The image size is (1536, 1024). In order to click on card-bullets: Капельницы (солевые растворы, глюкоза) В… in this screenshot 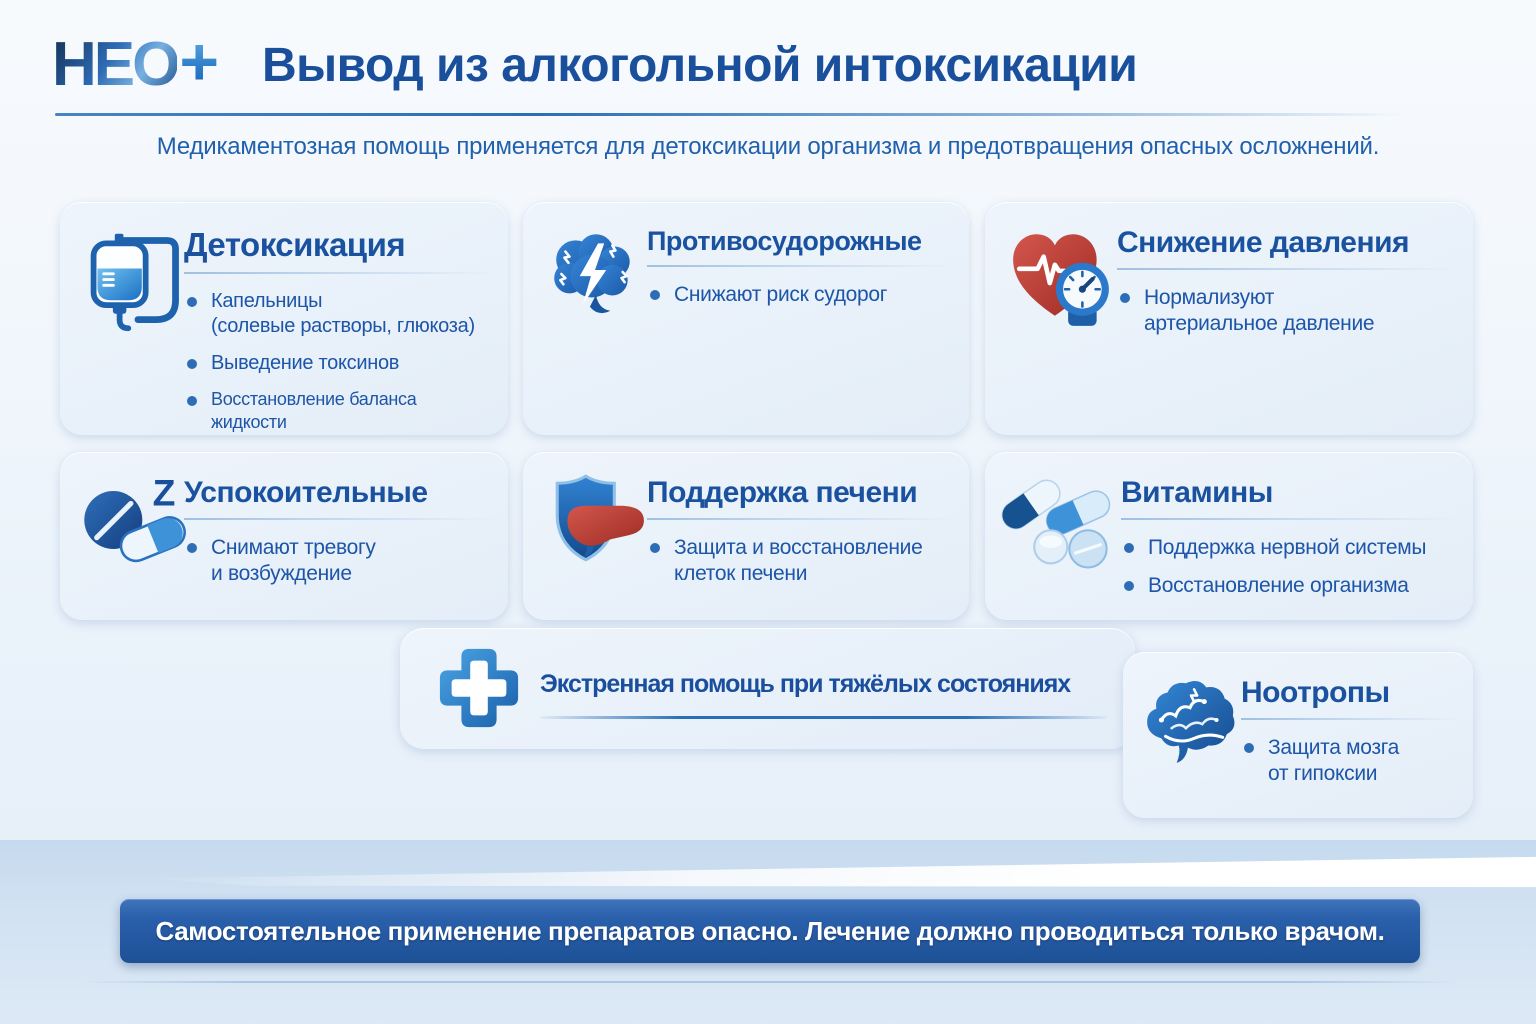, I will do `click(339, 361)`.